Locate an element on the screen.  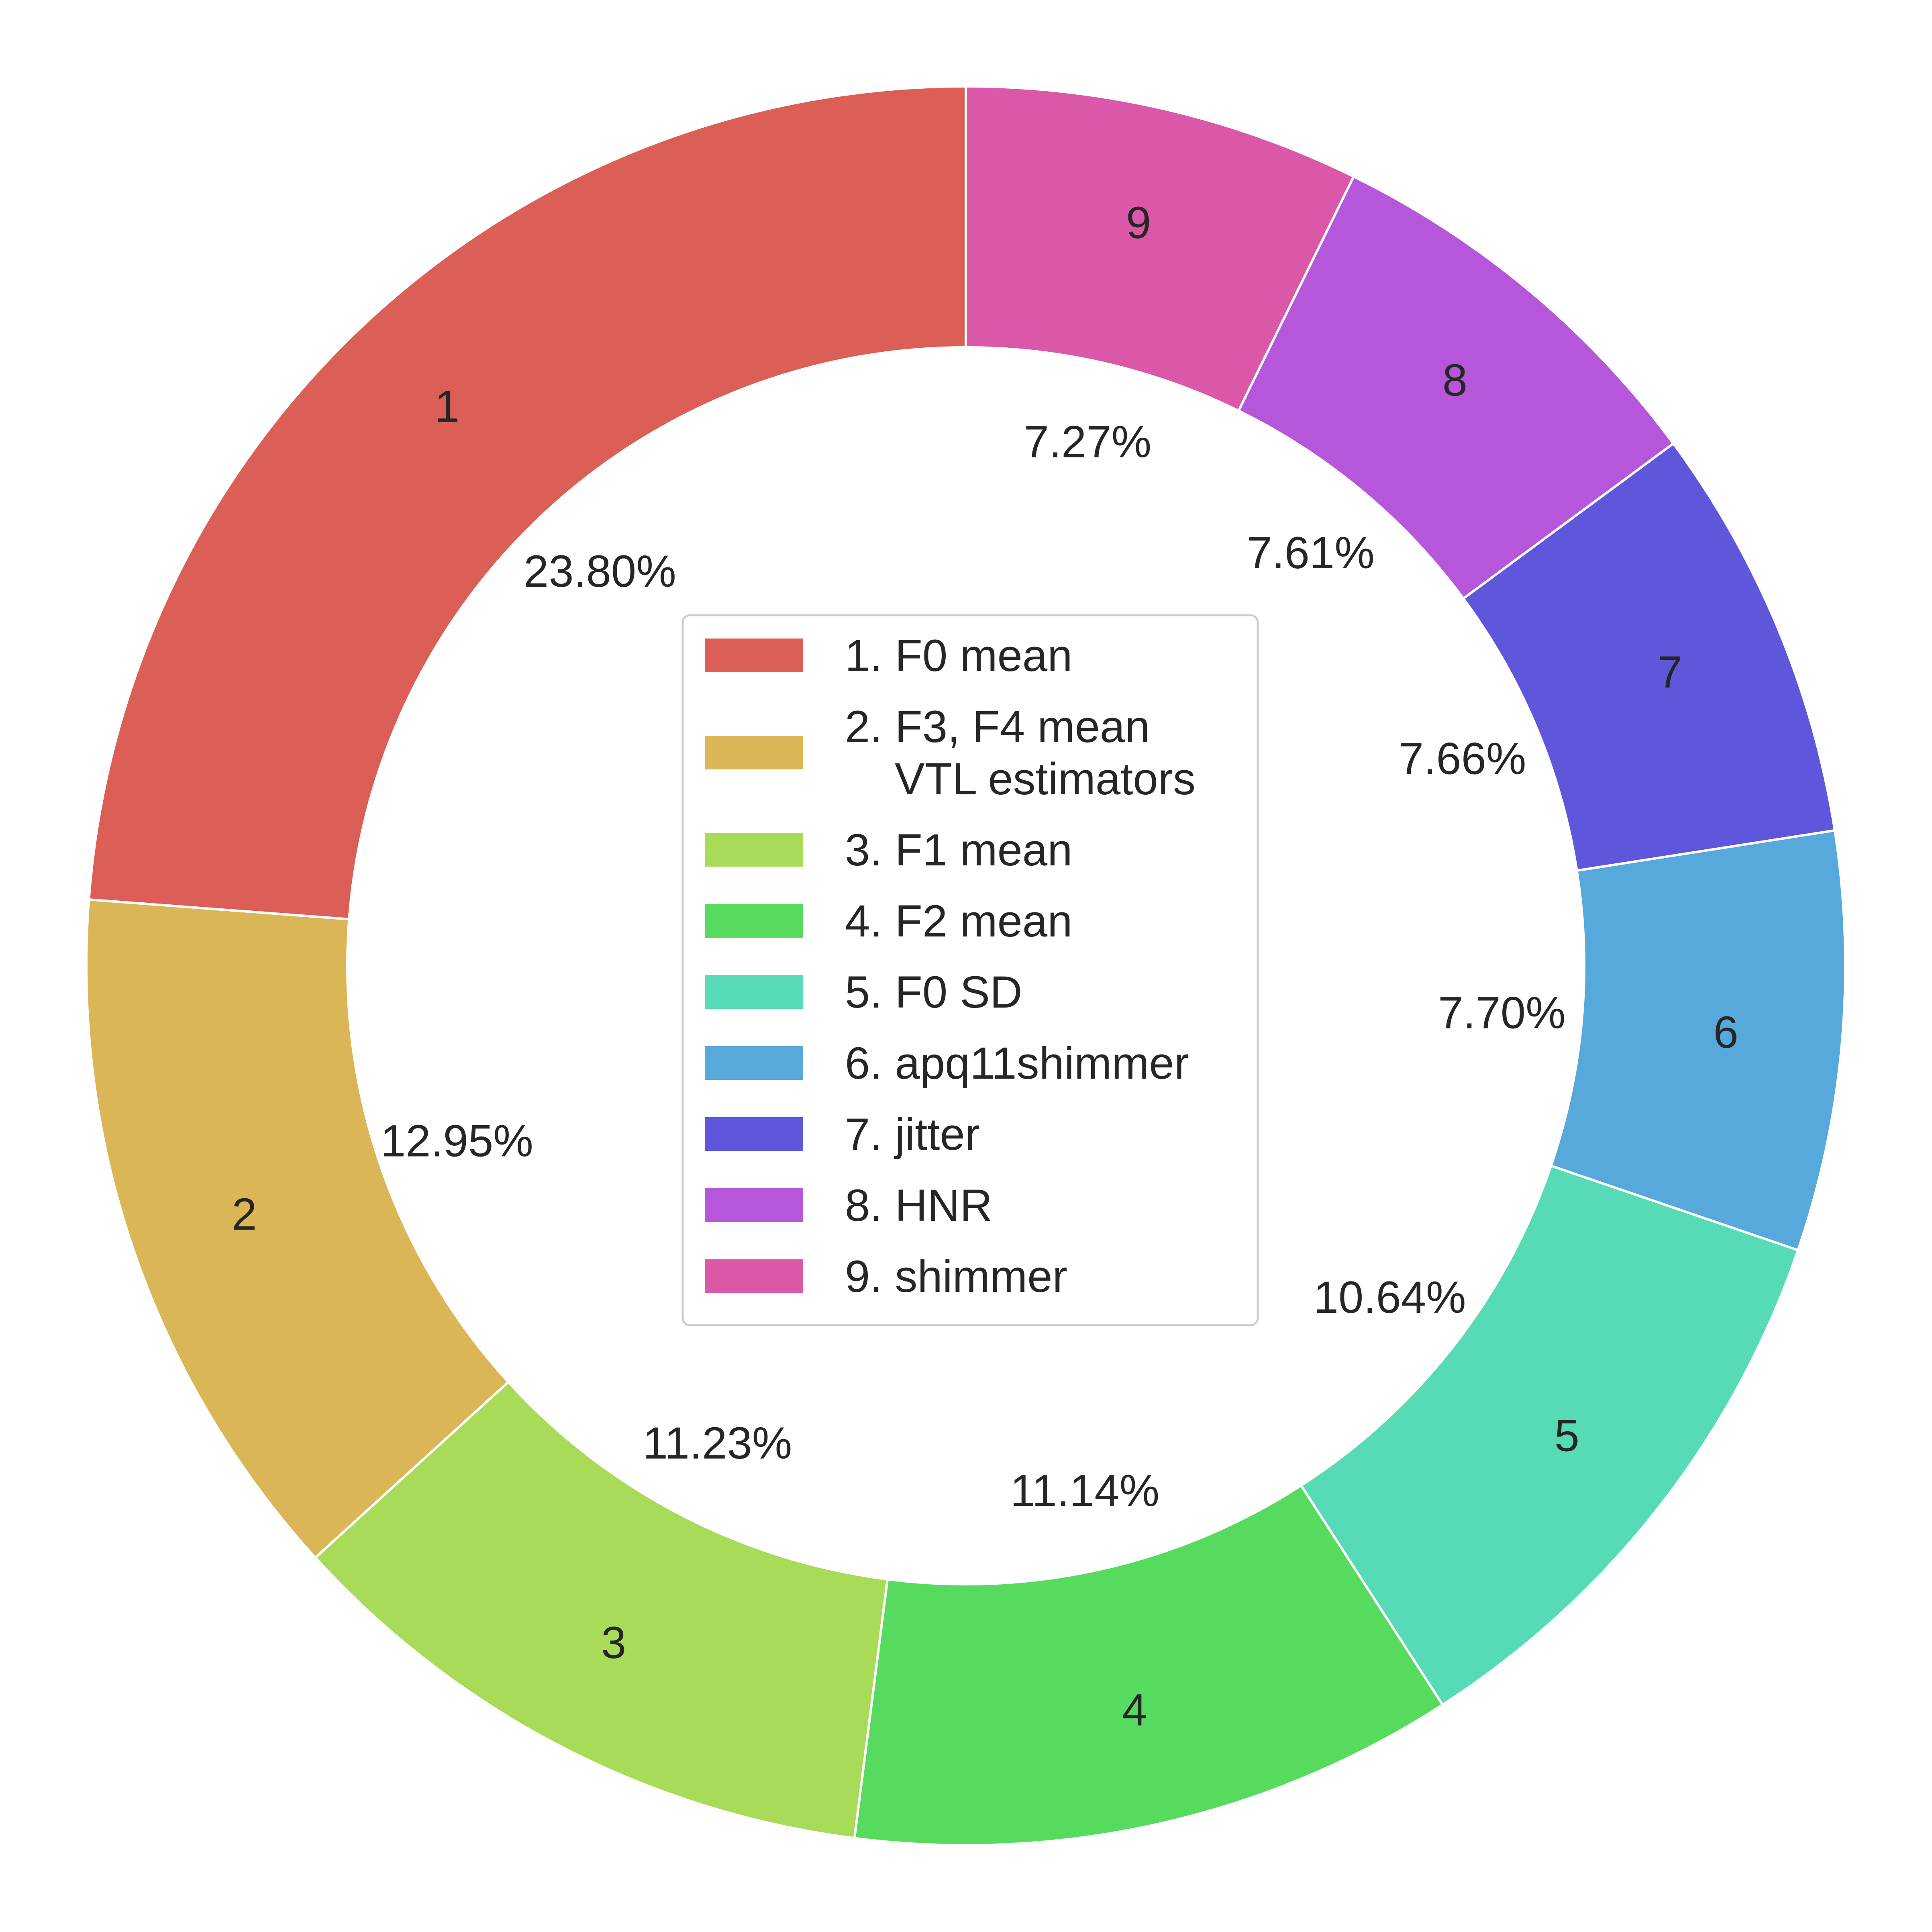
legend-label-7: 7. jitter is located at coordinates (912, 1134).